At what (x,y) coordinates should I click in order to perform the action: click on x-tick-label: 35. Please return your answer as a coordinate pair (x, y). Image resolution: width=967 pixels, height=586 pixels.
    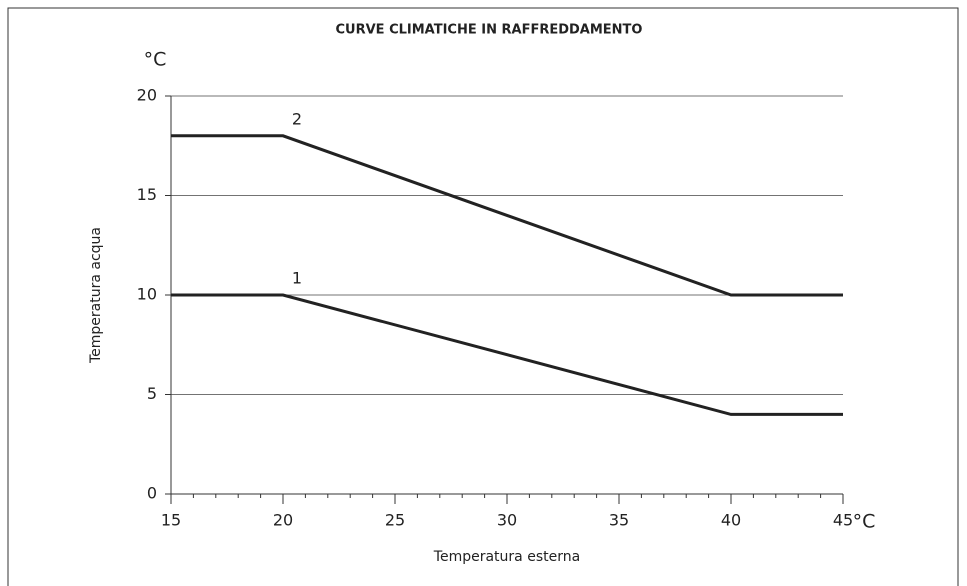
    Looking at the image, I should click on (619, 520).